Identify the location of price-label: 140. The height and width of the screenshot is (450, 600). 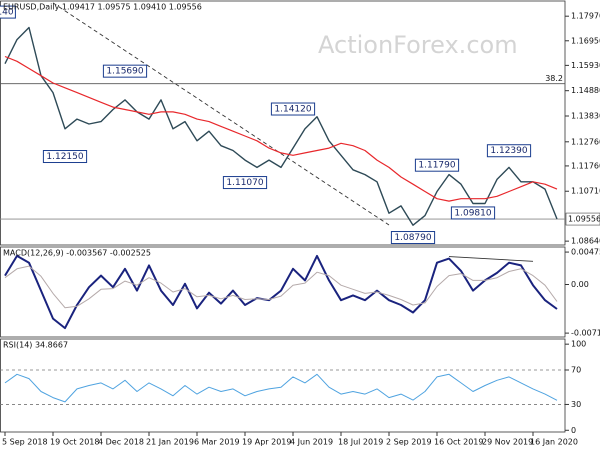
(7, 13).